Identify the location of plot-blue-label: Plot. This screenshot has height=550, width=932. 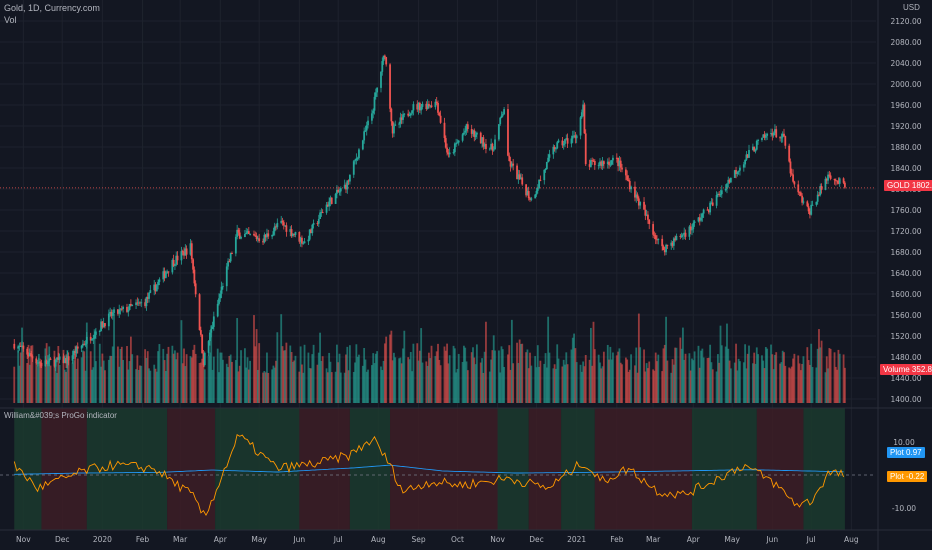
(897, 452).